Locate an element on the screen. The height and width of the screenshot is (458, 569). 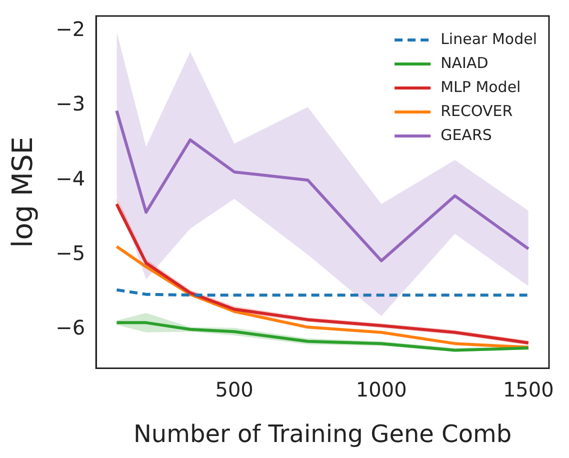
x-tick-label: 1500 is located at coordinates (528, 389).